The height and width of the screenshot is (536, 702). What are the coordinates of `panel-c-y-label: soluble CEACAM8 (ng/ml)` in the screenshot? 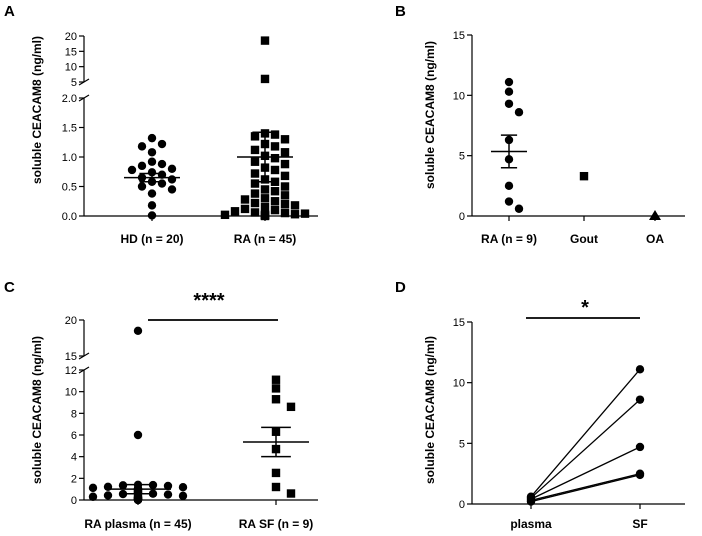 It's located at (37, 410).